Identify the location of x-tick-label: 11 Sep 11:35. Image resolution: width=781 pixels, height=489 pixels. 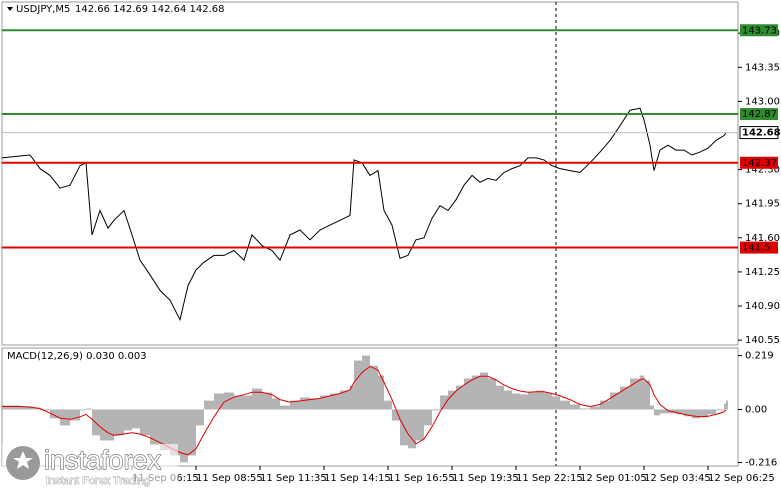
(293, 478).